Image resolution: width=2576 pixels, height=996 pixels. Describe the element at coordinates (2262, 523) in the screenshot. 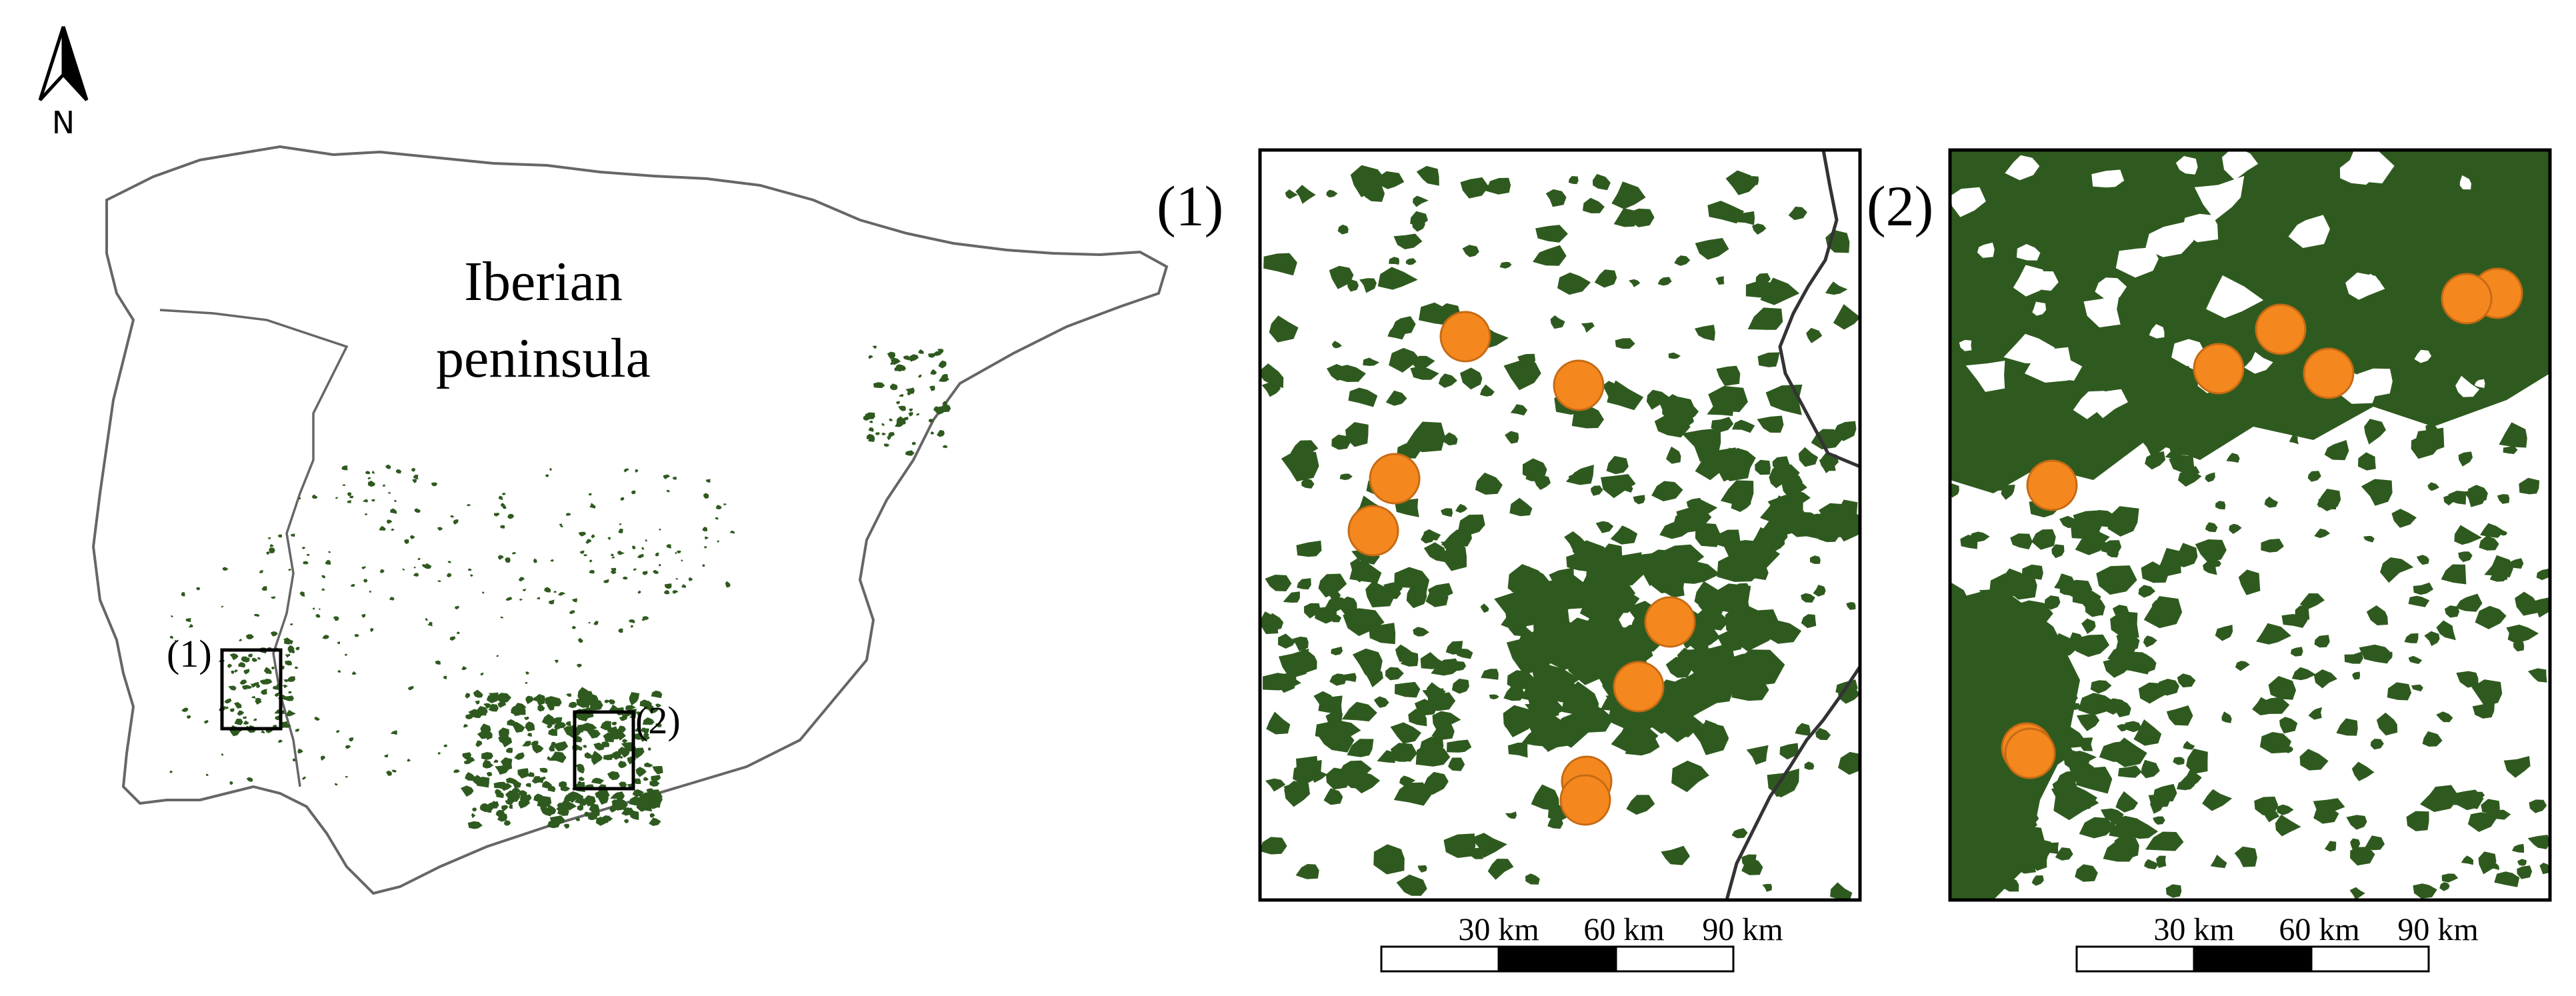

I see `panel-2-sites` at that location.